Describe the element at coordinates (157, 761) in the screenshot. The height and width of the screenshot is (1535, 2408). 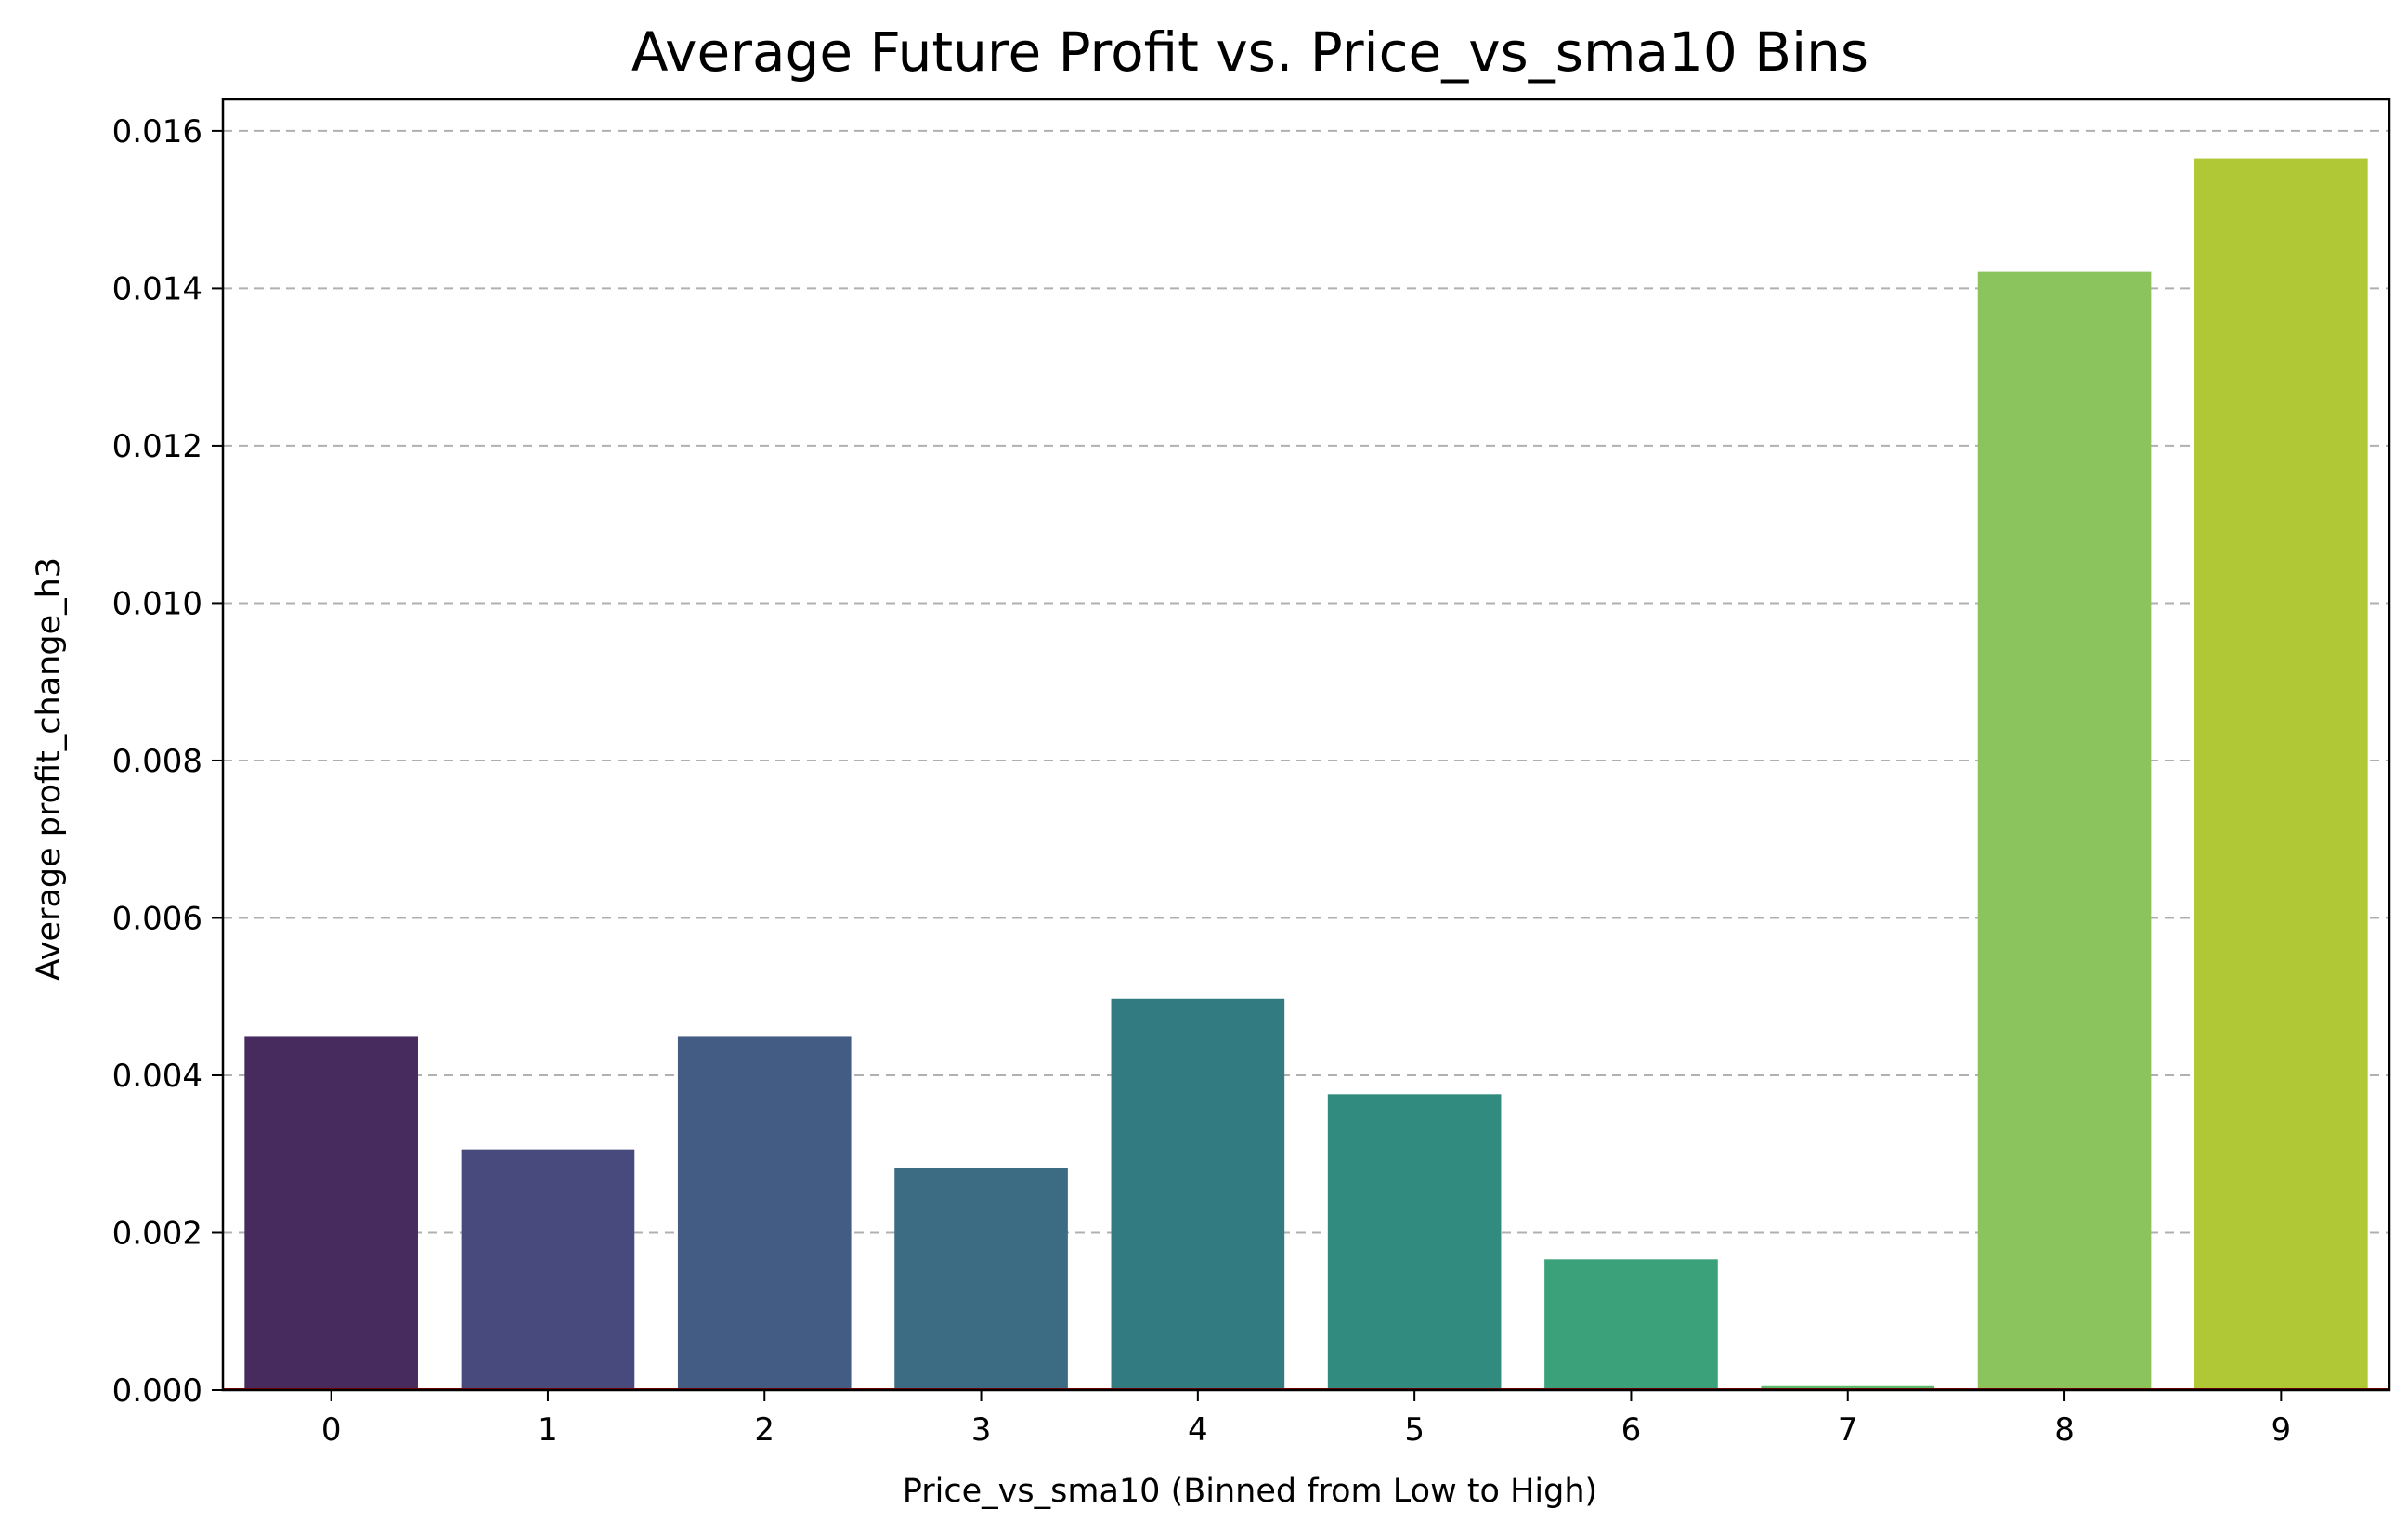
I see `y-tick-label: 0.008` at that location.